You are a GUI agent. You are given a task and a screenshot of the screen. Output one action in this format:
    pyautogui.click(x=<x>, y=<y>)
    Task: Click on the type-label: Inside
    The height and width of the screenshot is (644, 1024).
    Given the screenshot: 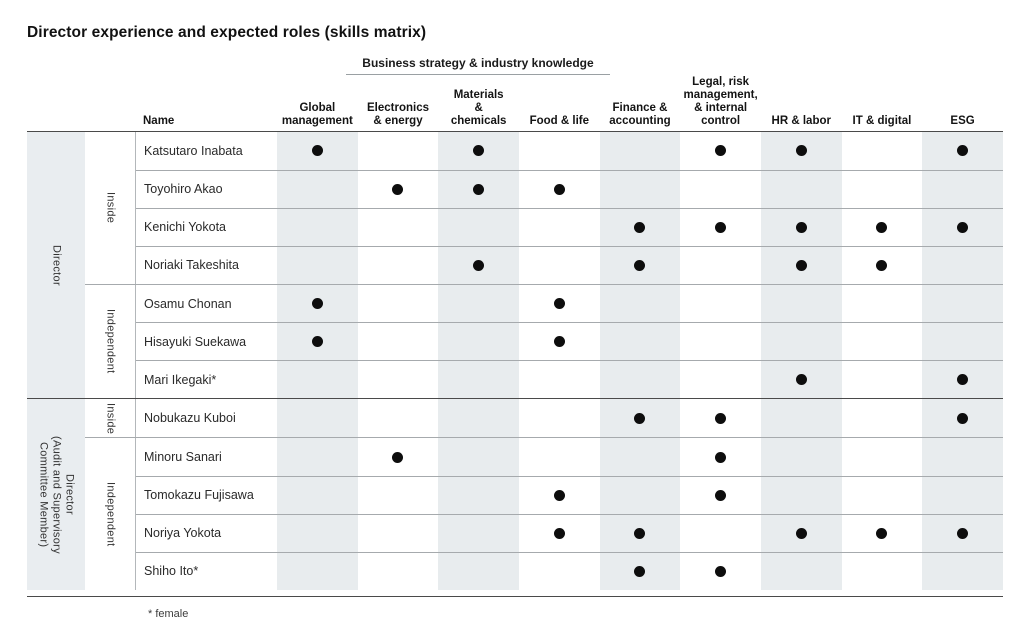 What is the action you would take?
    pyautogui.click(x=110, y=418)
    